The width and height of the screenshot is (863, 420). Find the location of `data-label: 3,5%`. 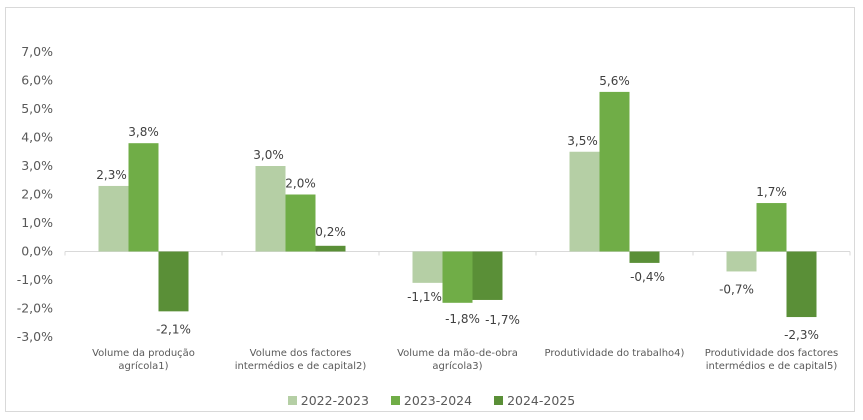

data-label: 3,5% is located at coordinates (582, 141).